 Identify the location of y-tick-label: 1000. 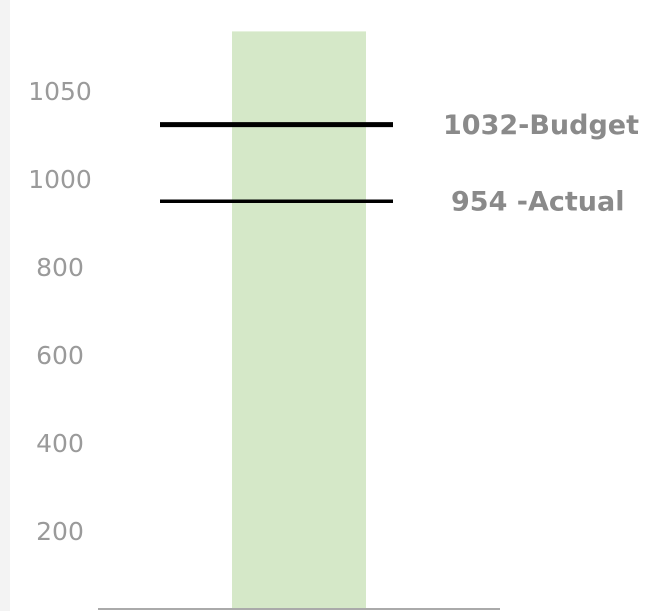
(60, 179).